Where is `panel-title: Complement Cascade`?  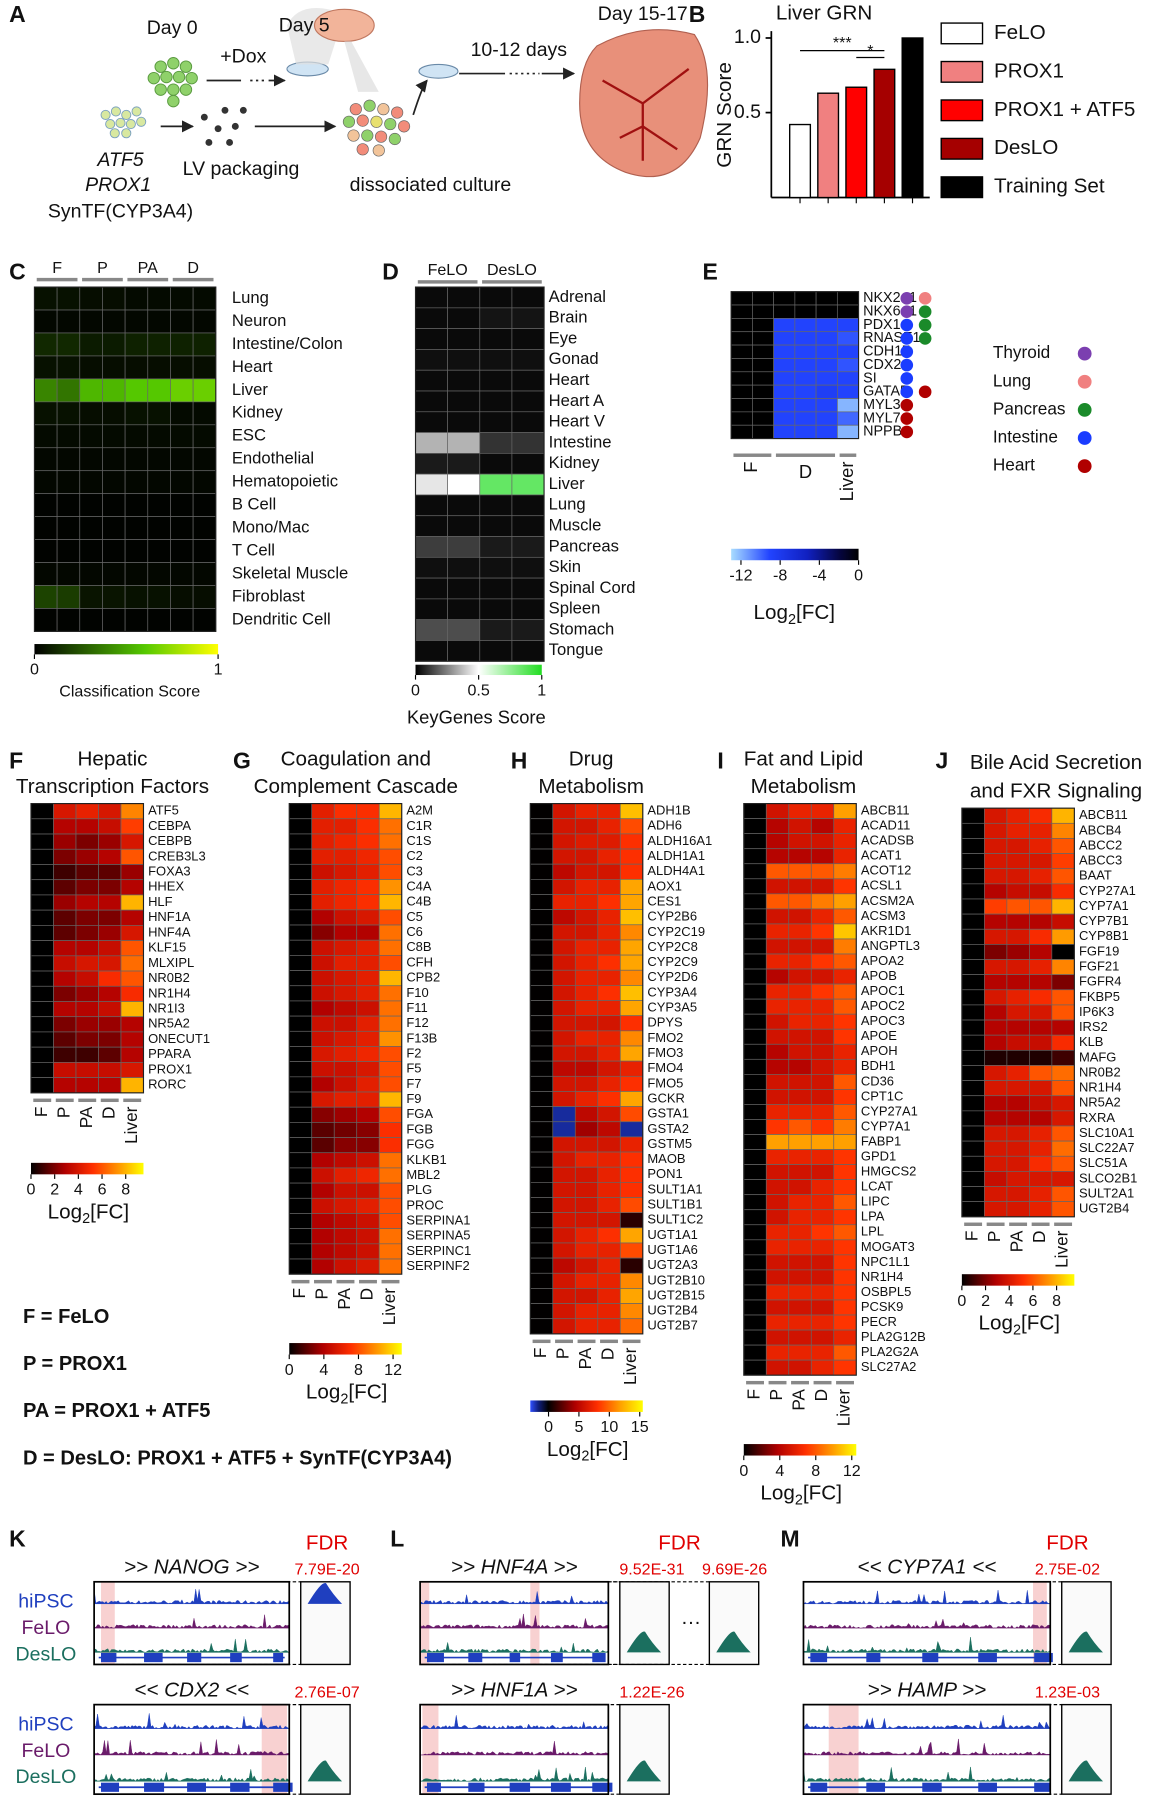
panel-title: Complement Cascade is located at coordinates (356, 786).